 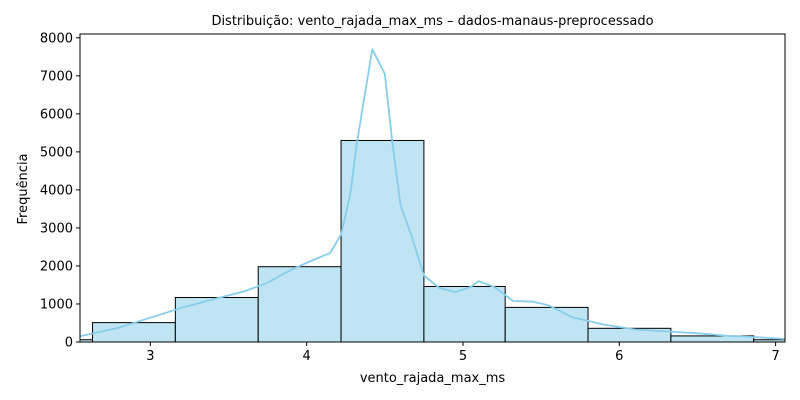 What do you see at coordinates (56, 228) in the screenshot?
I see `y-tick-label-3: 3000` at bounding box center [56, 228].